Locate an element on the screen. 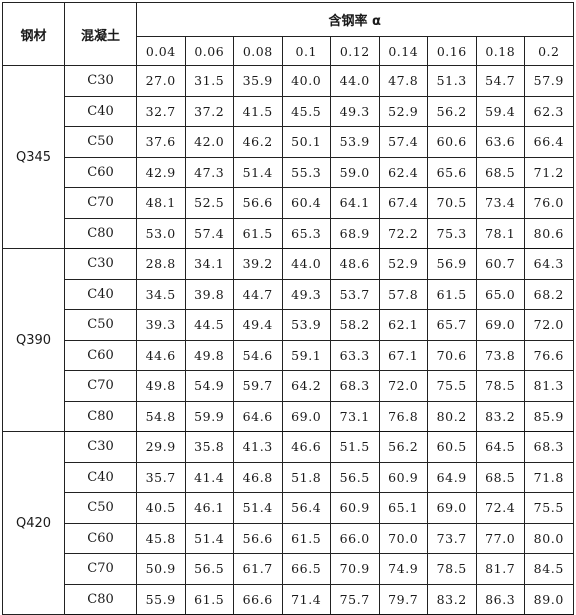 This screenshot has width=576, height=615. value-cell: 70.9 is located at coordinates (355, 569).